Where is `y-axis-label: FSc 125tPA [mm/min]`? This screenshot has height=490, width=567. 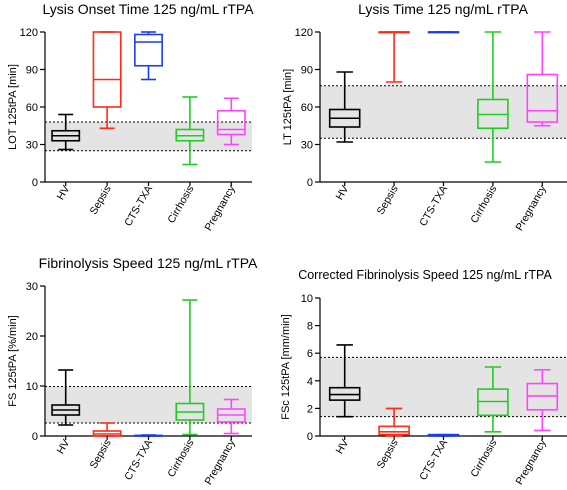 y-axis-label: FSc 125tPA [mm/min] is located at coordinates (286, 367).